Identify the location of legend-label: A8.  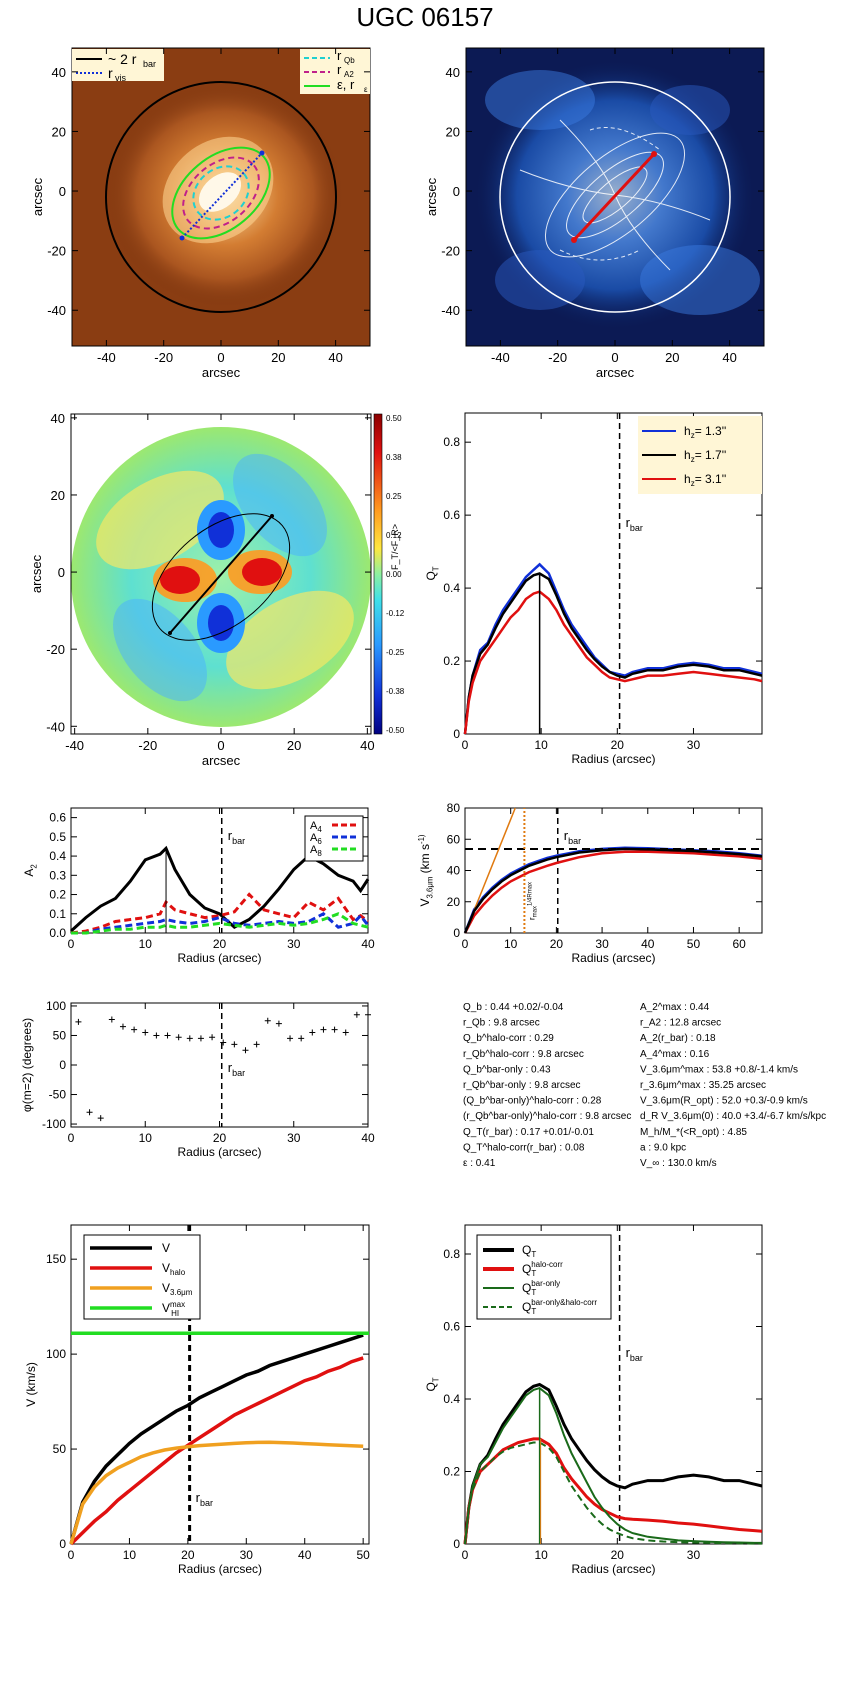
(316, 851).